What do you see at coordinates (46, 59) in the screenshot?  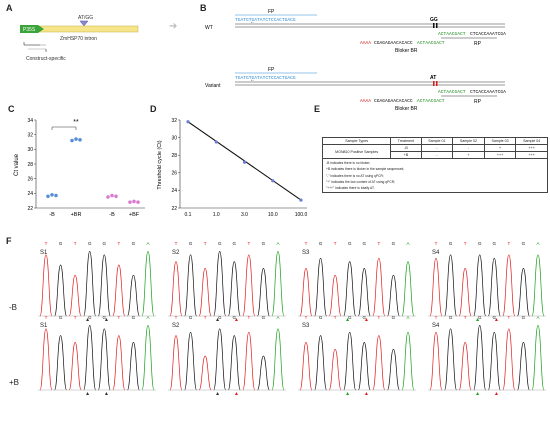 I see `construct-label: Construct-specific` at bounding box center [46, 59].